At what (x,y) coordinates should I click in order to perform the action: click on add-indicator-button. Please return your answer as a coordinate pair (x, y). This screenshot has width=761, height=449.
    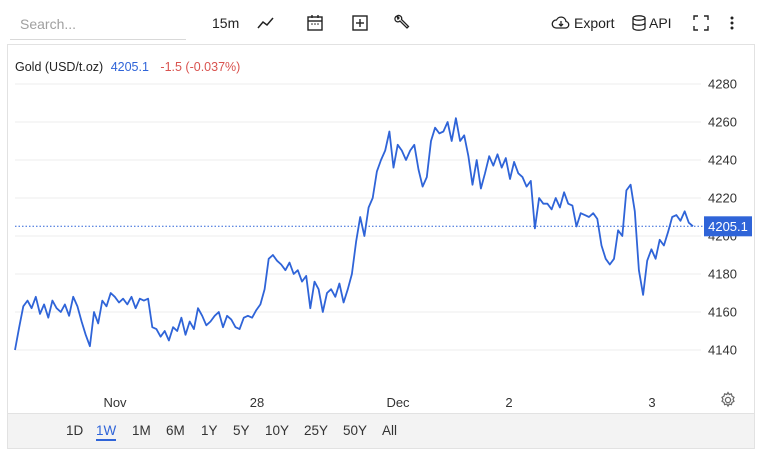
    Looking at the image, I should click on (360, 23).